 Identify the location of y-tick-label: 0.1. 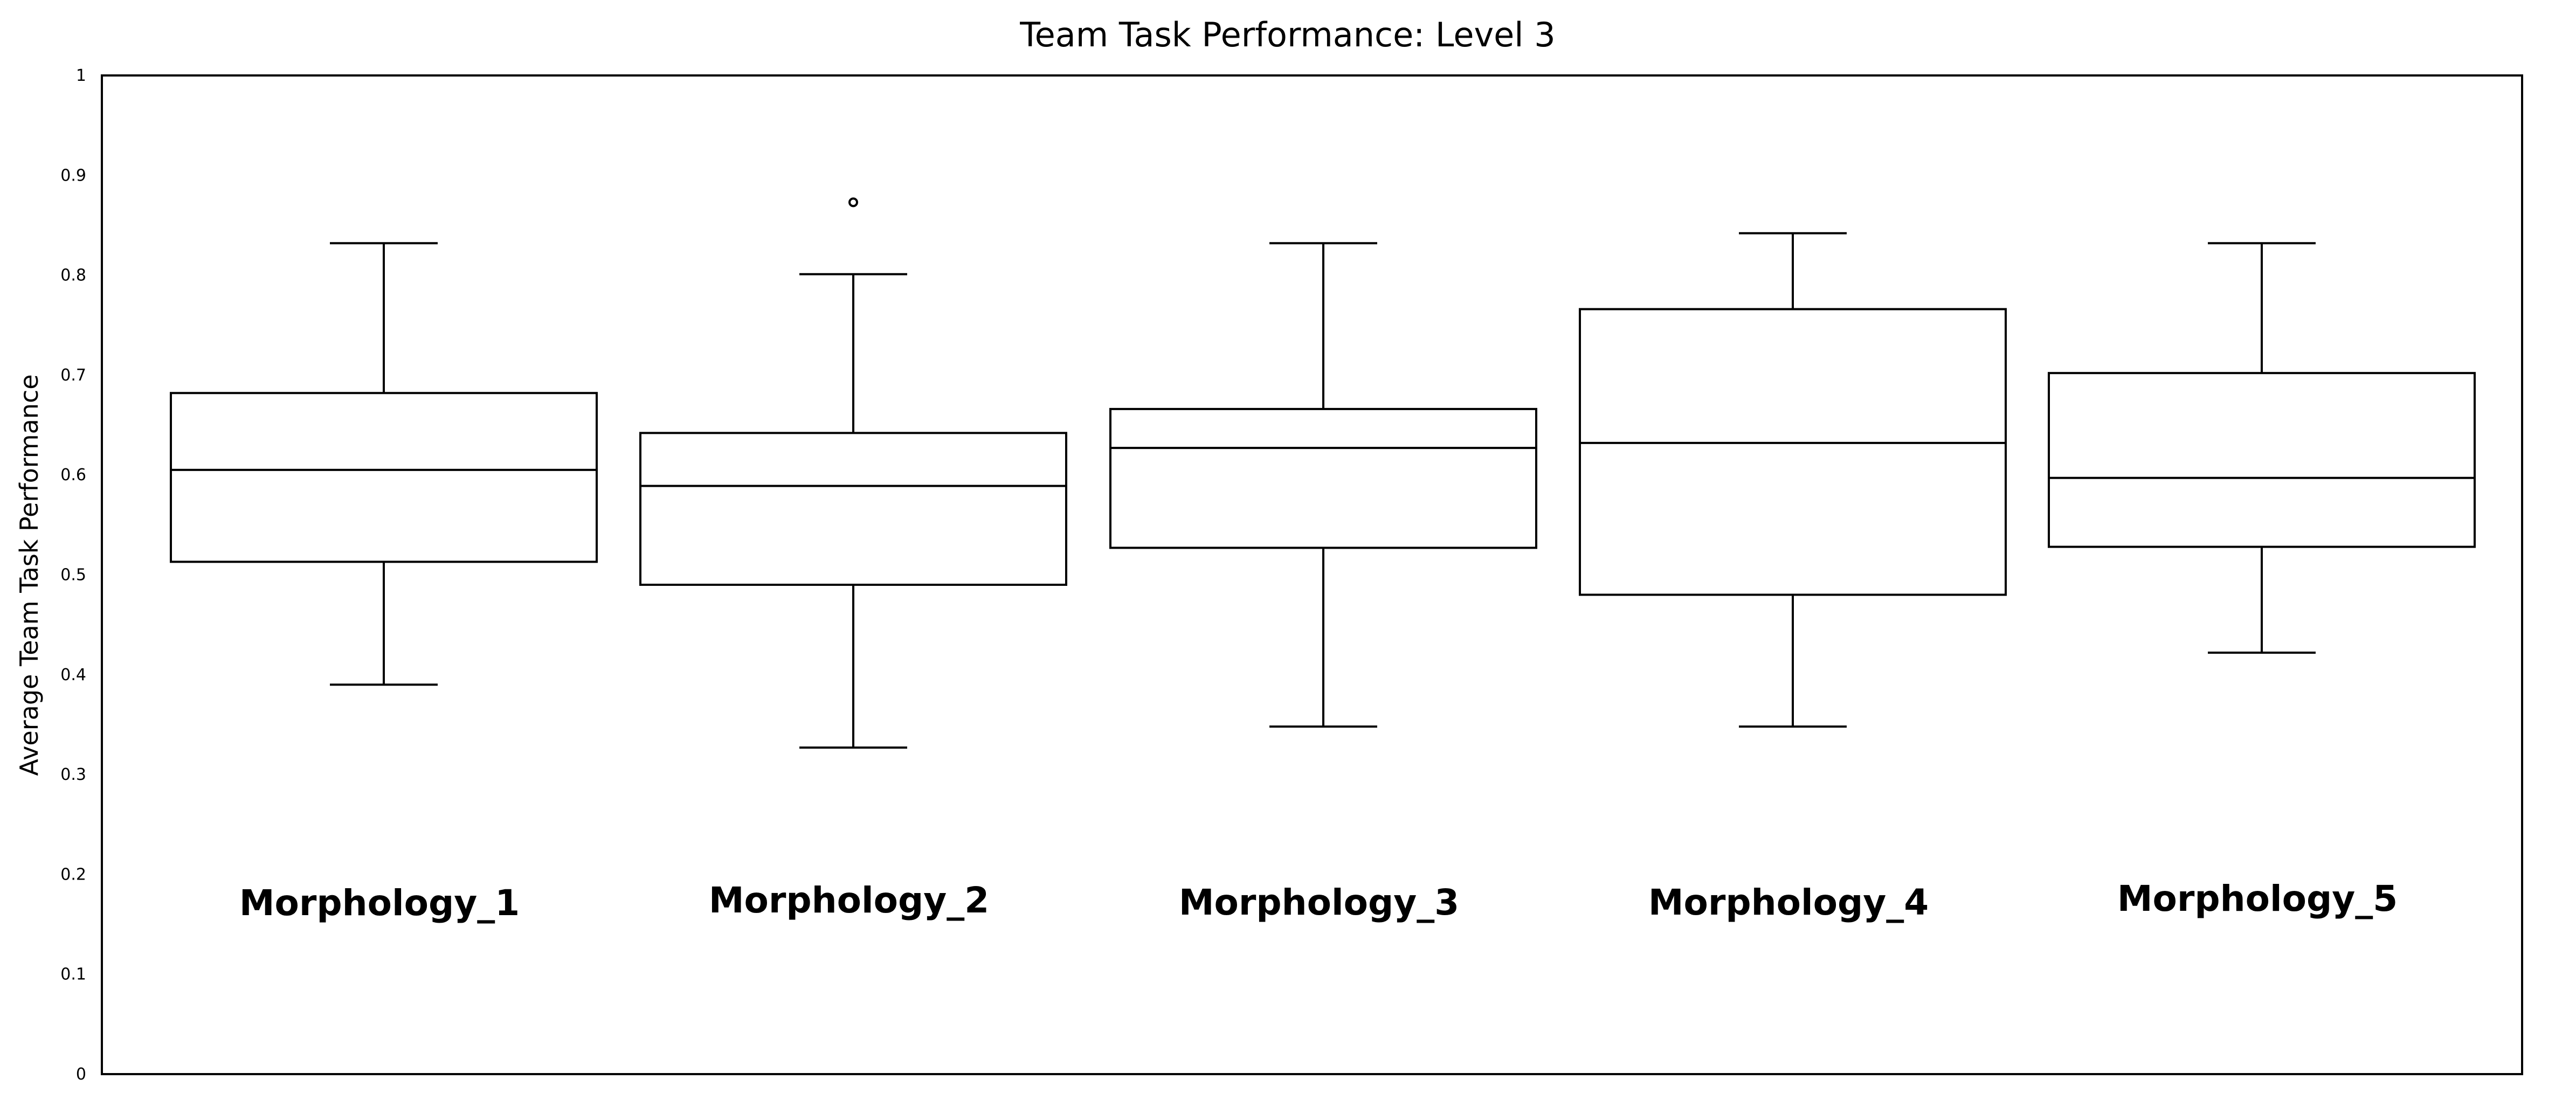
(73, 974).